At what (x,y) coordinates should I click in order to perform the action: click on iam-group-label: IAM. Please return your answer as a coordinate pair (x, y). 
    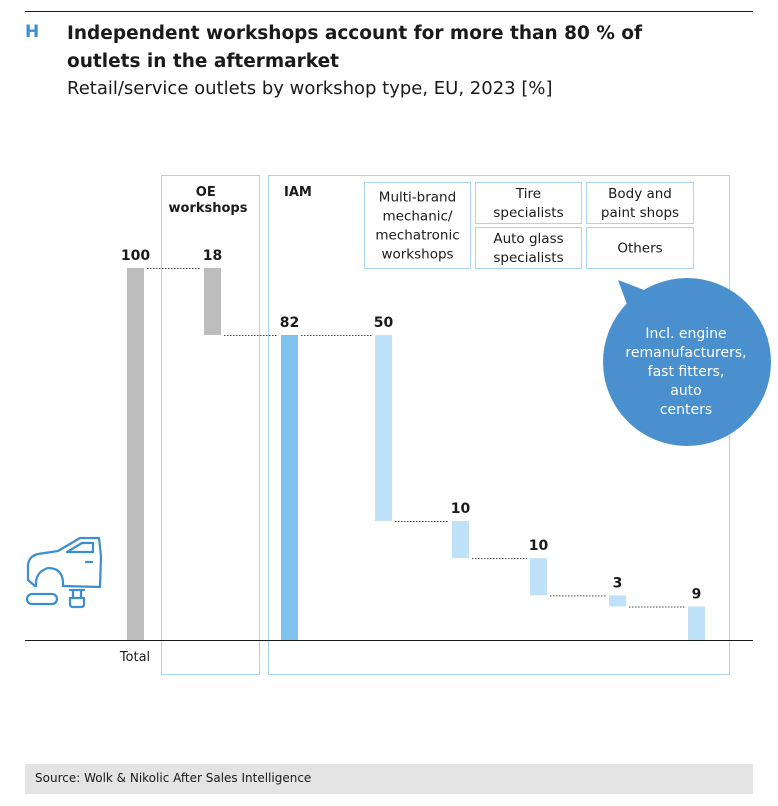
    Looking at the image, I should click on (298, 192).